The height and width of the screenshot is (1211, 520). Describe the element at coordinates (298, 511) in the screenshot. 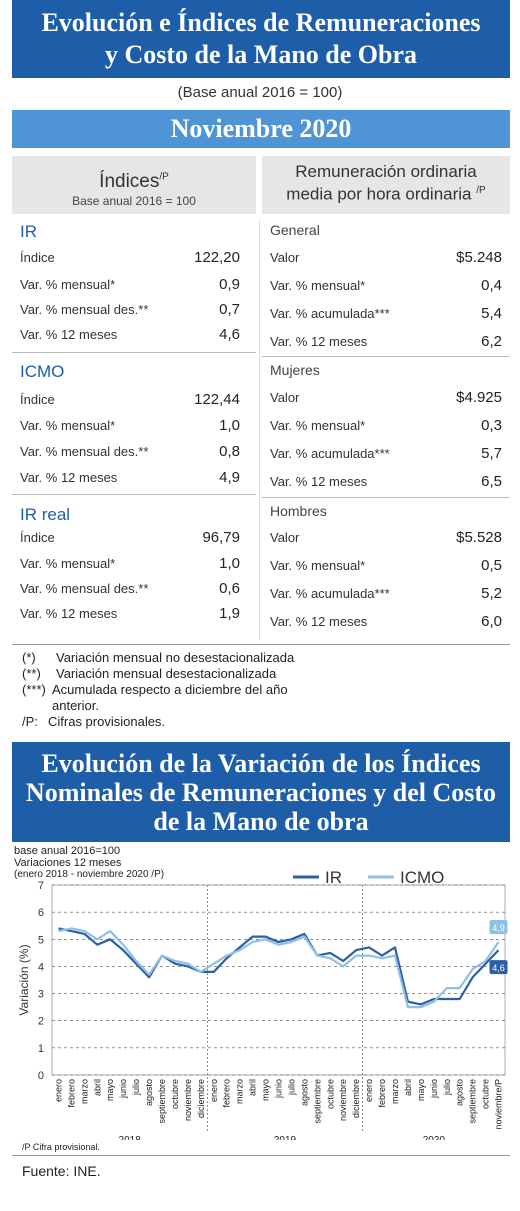

I see `group-hombres-title: Hombres` at that location.